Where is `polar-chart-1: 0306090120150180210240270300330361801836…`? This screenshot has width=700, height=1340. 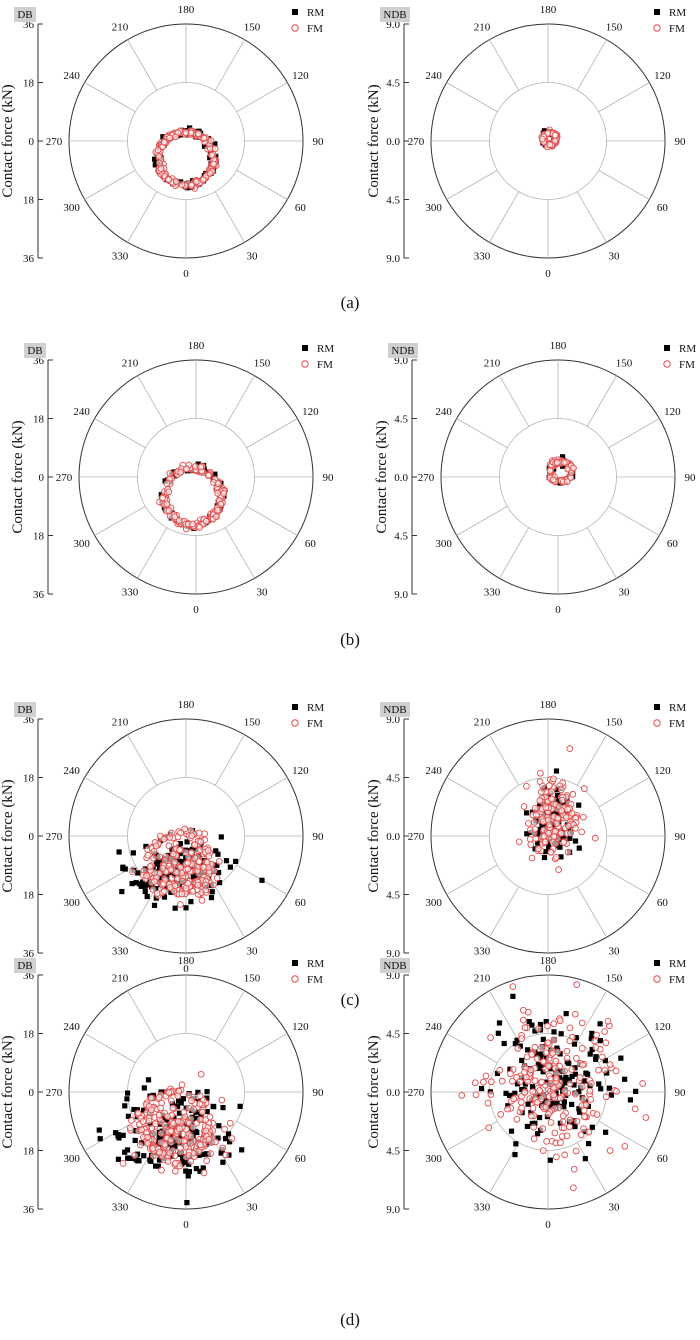
polar-chart-1: 0306090120150180210240270300330361801836… is located at coordinates (162, 142).